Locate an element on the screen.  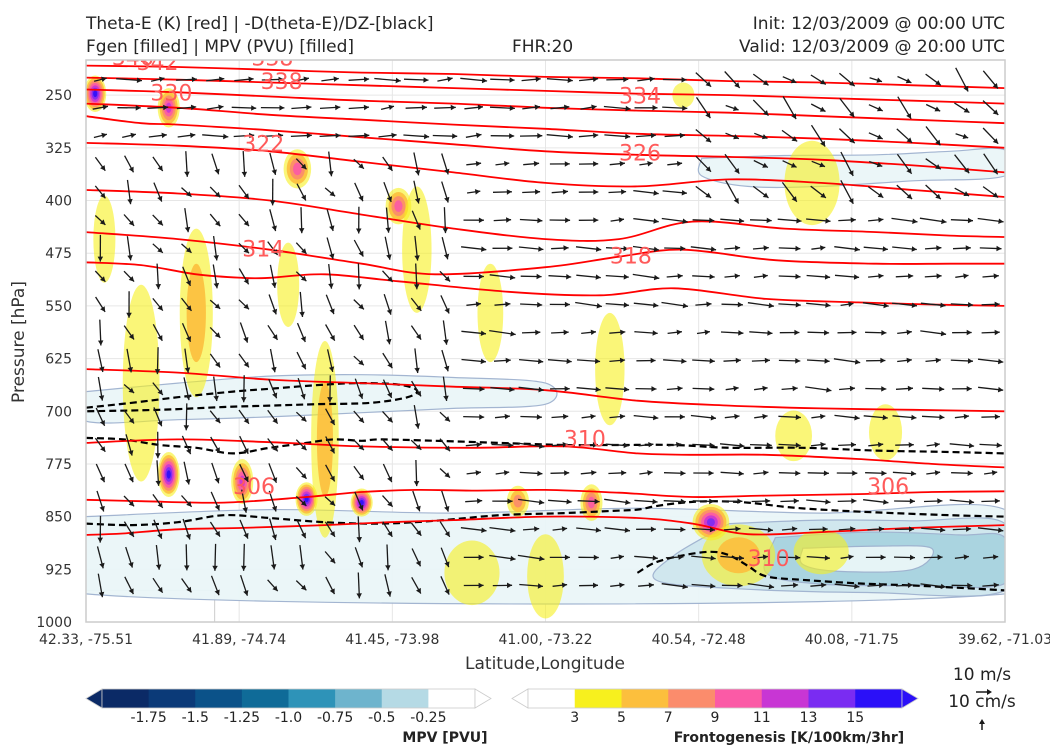
x-tick-label: 40.08, -71.75 is located at coordinates (852, 640).